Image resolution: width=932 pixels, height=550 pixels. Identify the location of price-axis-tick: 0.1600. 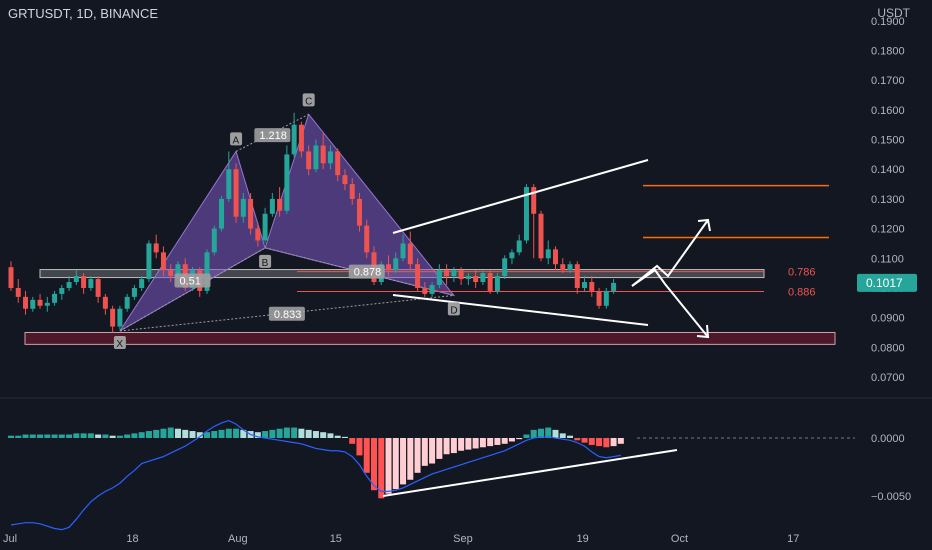
(888, 111).